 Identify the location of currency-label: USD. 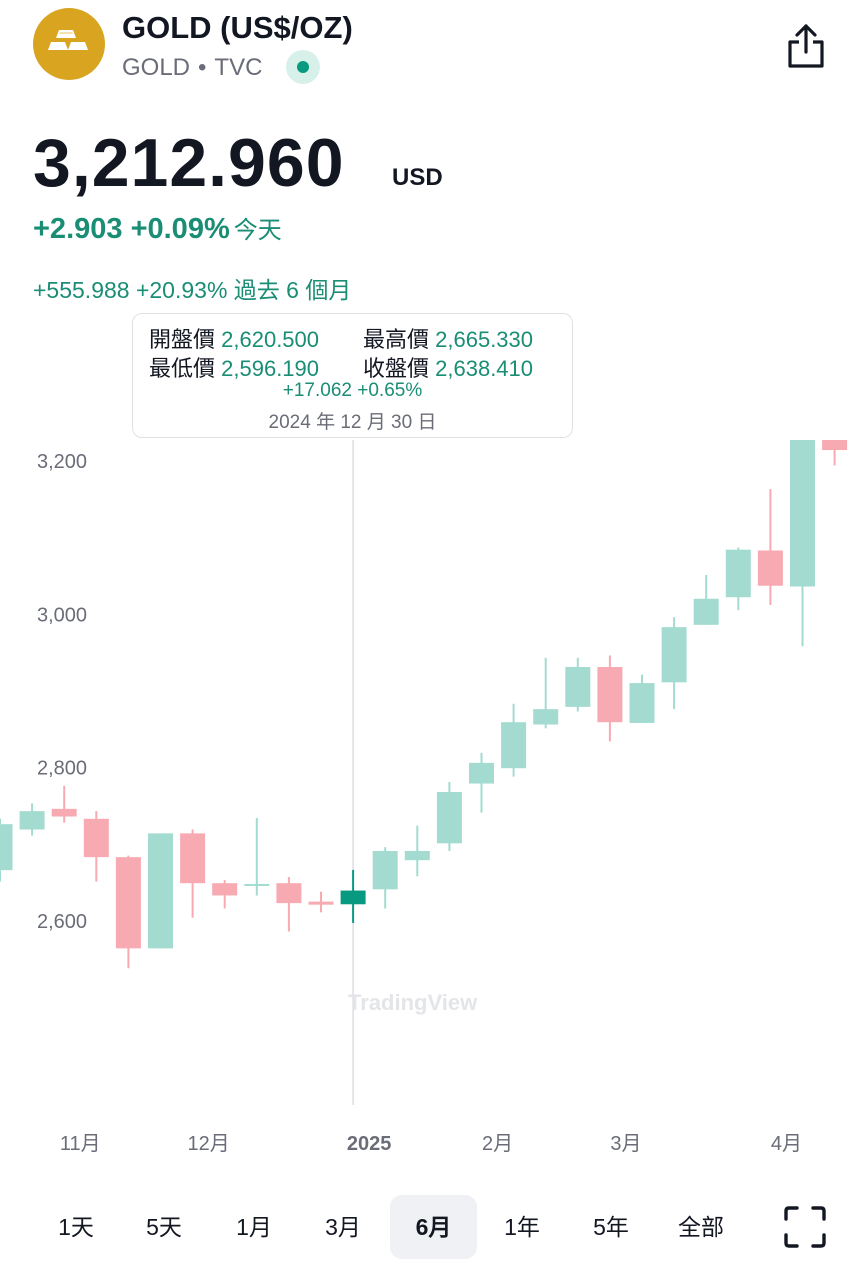
(417, 177).